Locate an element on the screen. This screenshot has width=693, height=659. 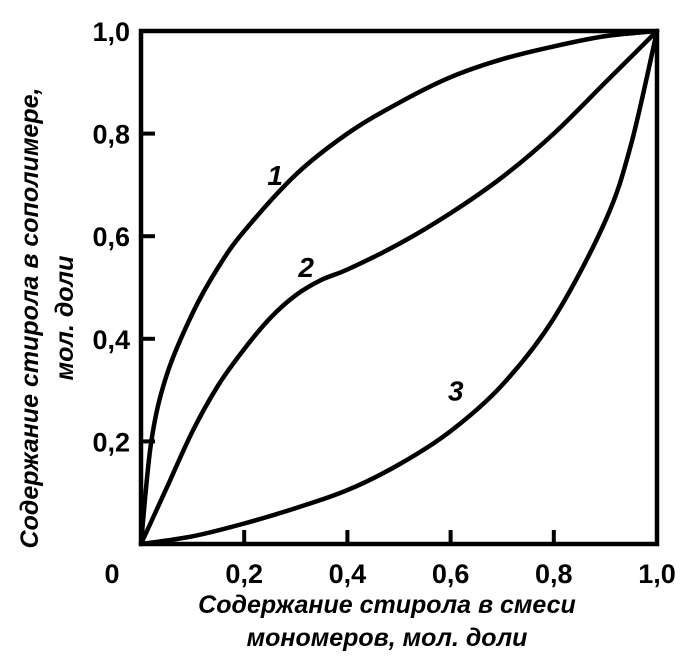
y-axis-title-line-2: мол. доли is located at coordinates (65, 318).